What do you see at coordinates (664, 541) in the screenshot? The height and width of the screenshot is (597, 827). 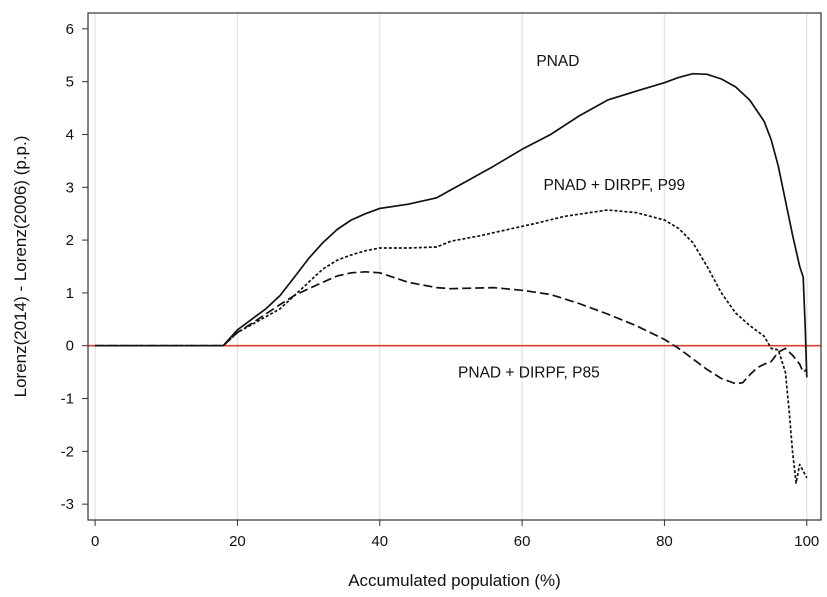 I see `x-tick-label: 80` at bounding box center [664, 541].